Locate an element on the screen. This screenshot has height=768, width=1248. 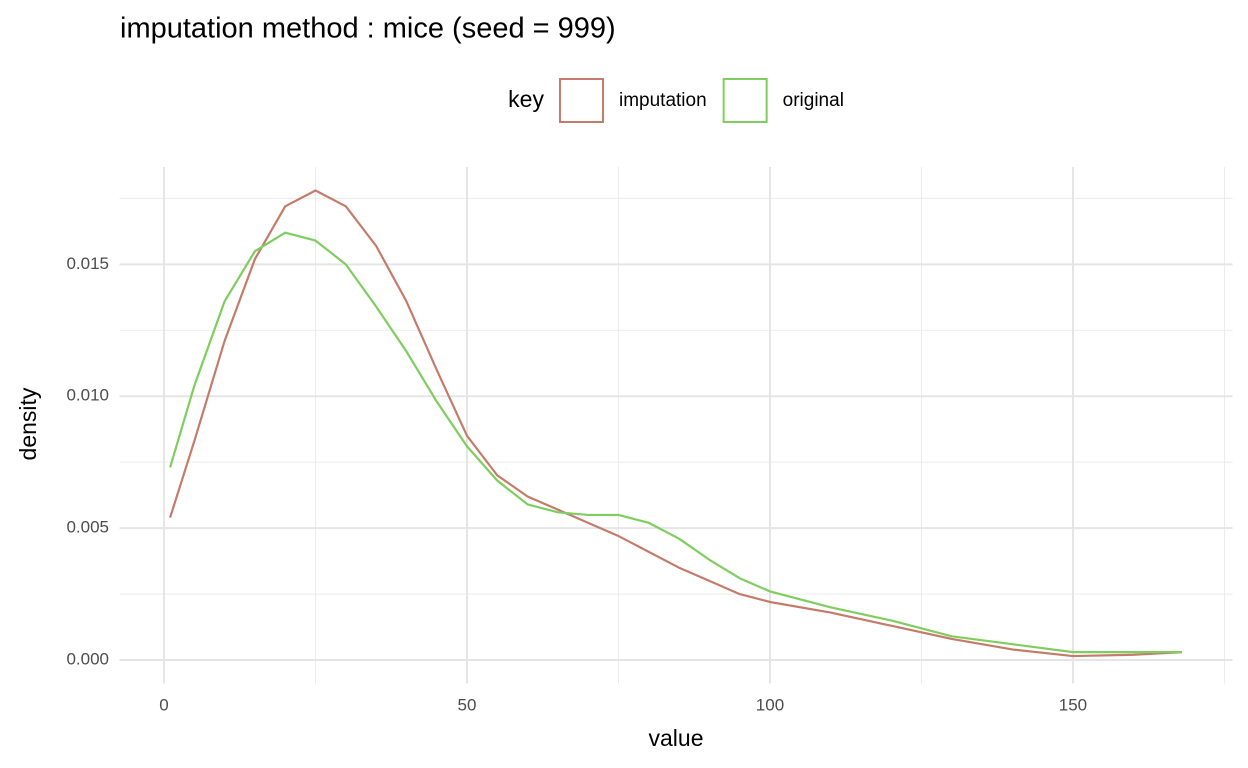
legend: key imputation original is located at coordinates (676, 100).